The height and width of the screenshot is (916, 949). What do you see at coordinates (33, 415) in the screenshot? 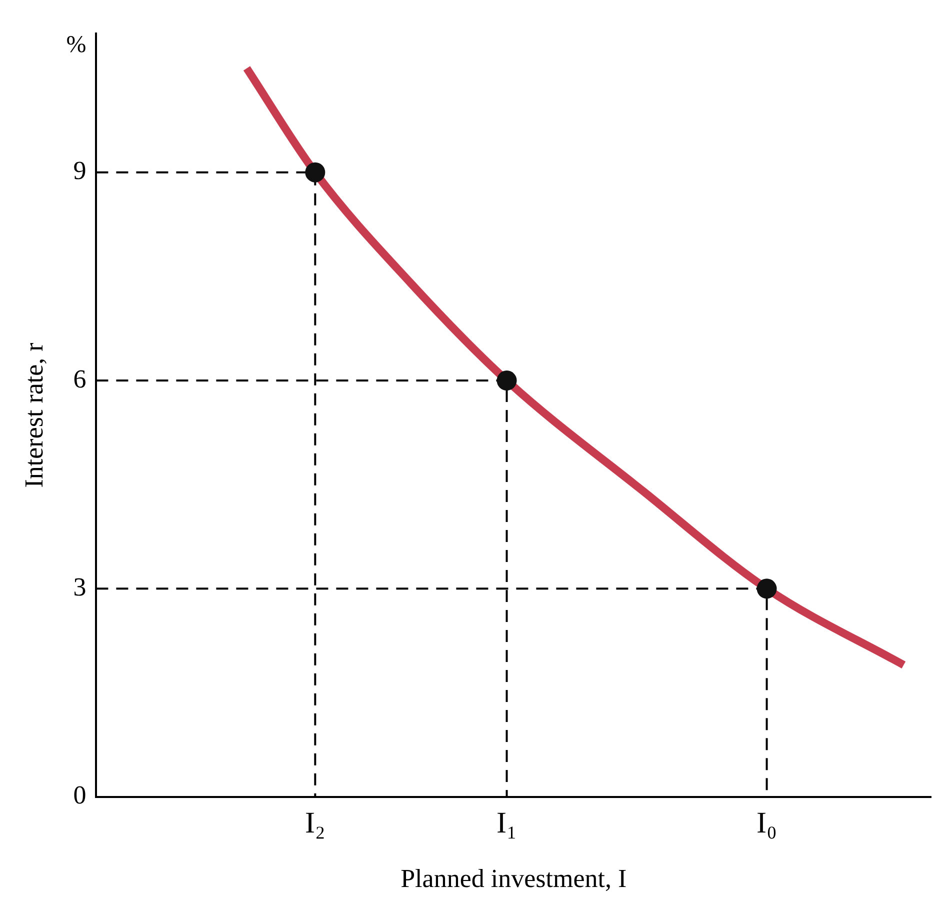
I see `y-axis-title: Interest rate, r` at bounding box center [33, 415].